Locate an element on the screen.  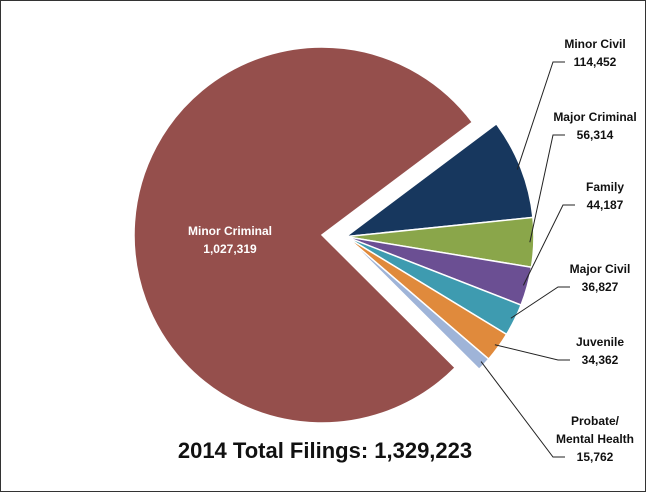
name-line: Probate/ is located at coordinates (595, 421).